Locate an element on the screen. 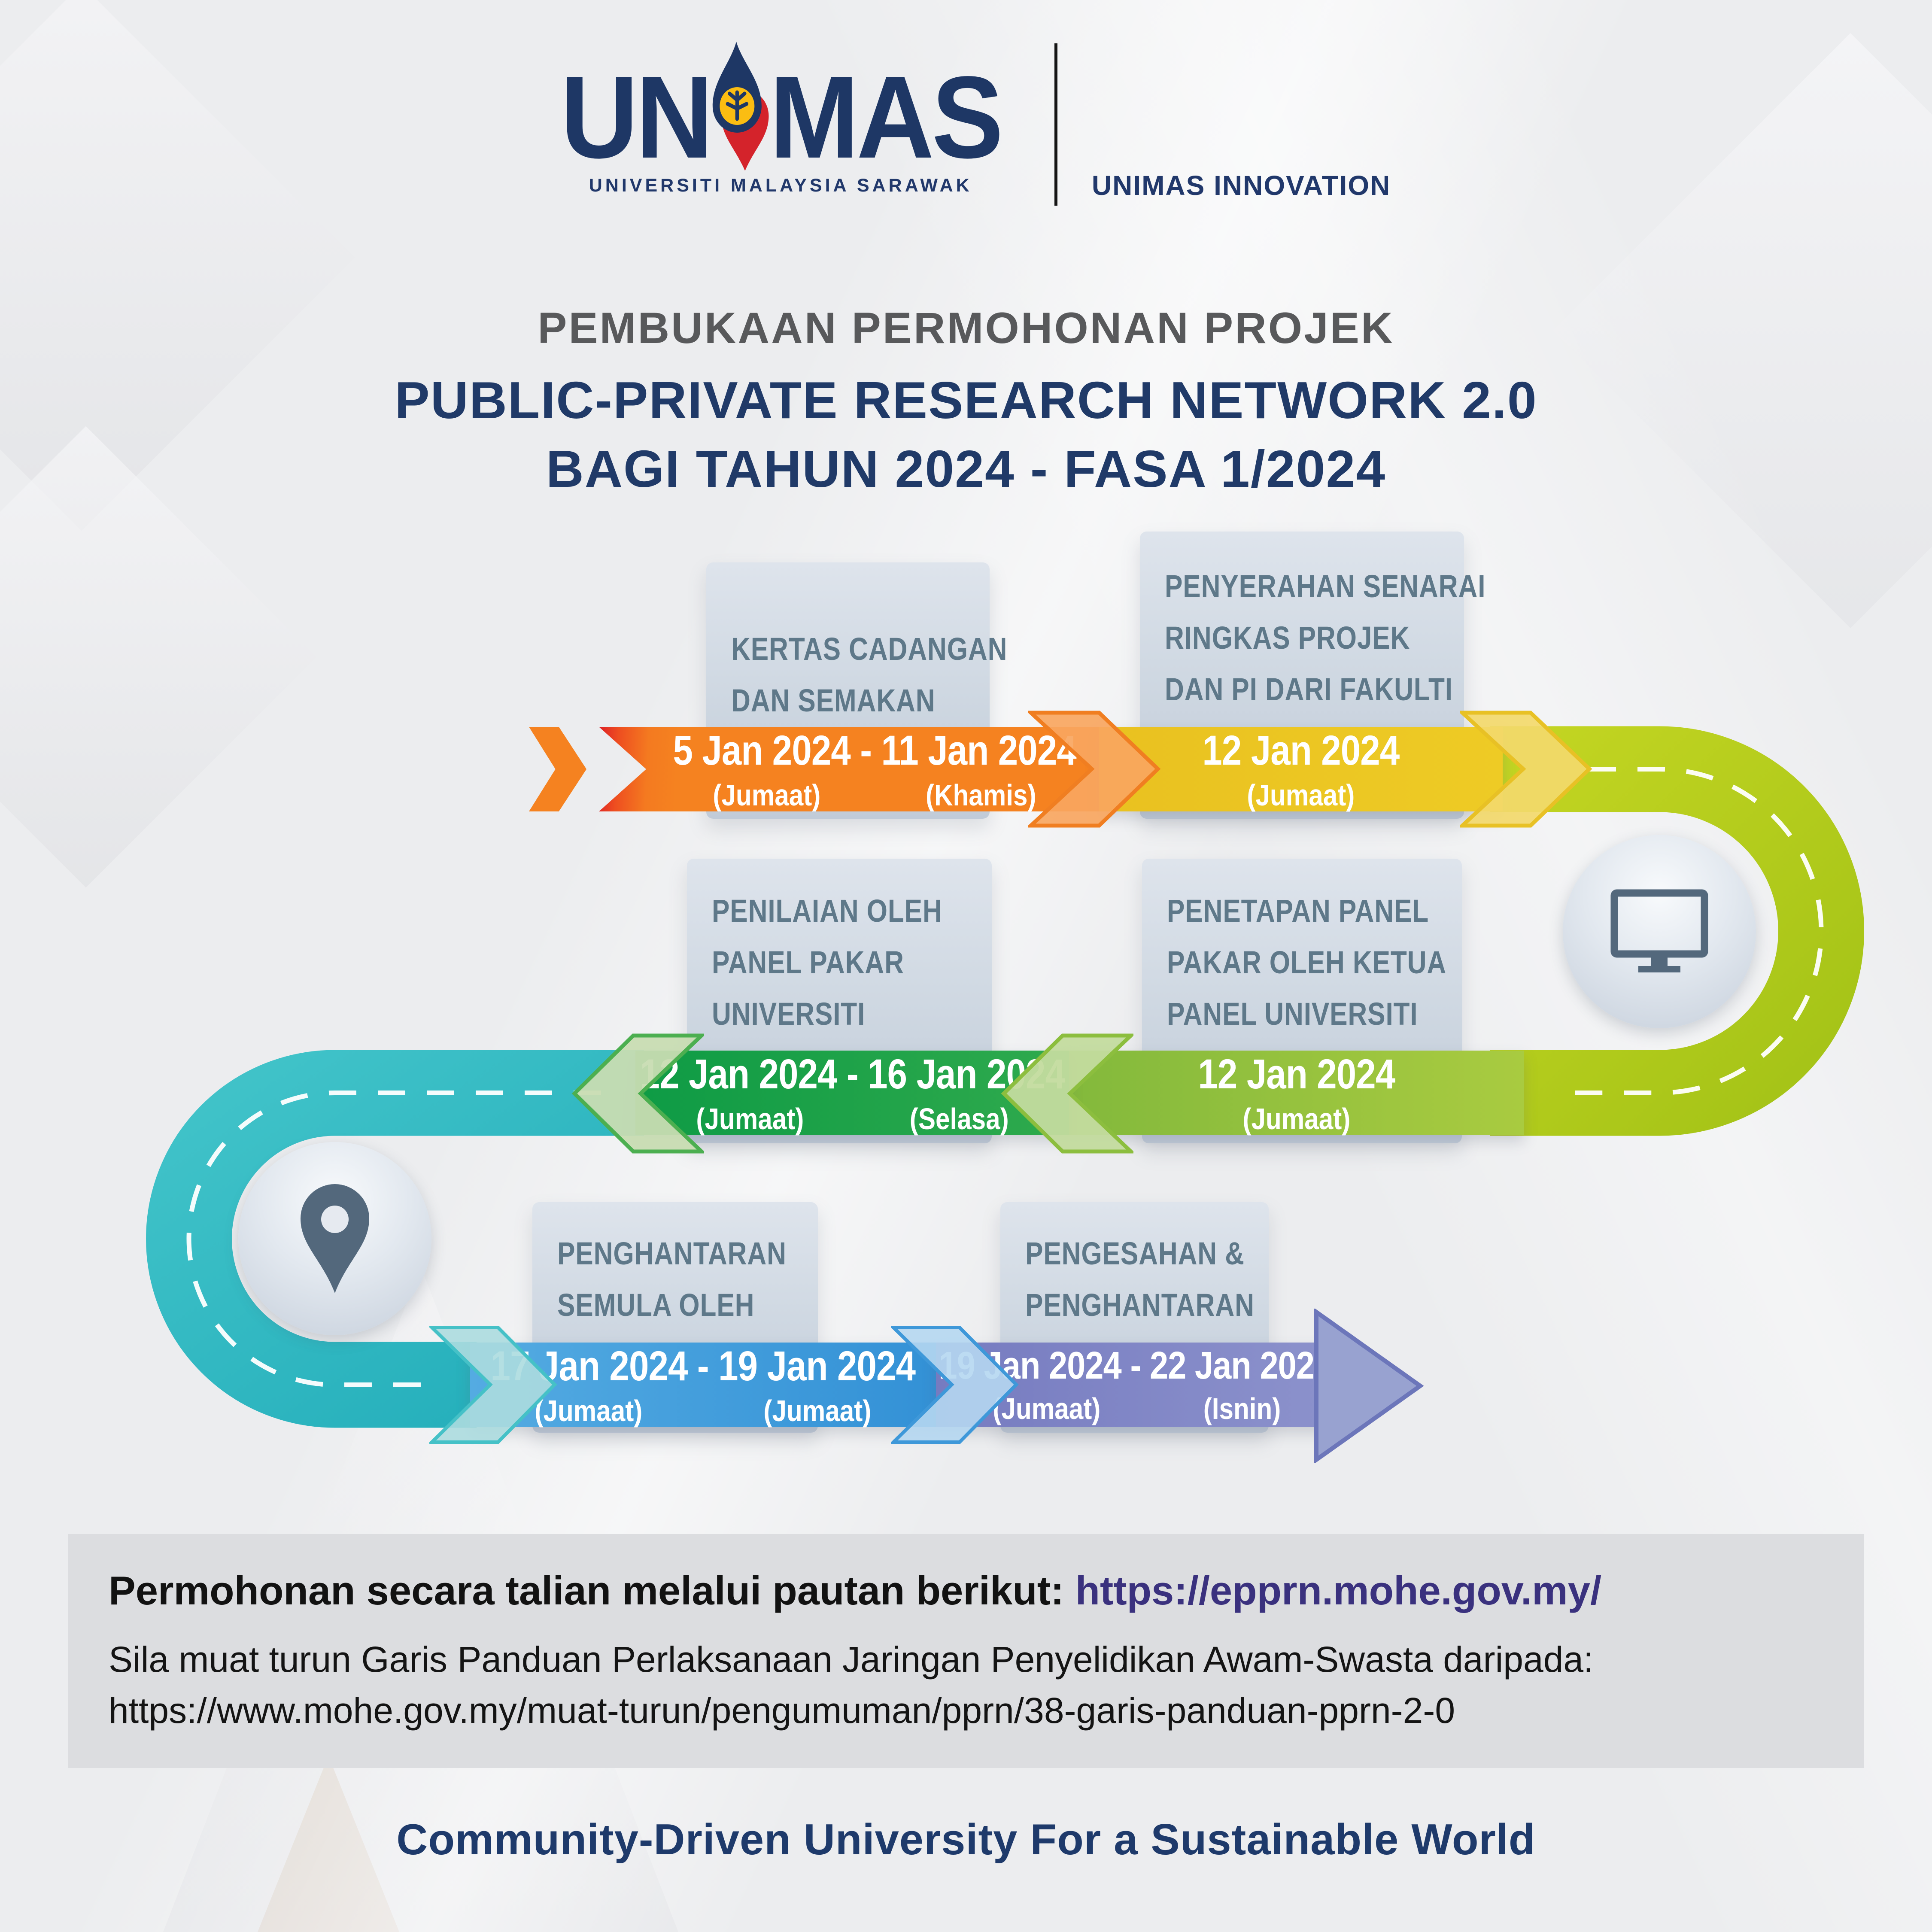 The image size is (1932, 1932). band-1-date: 5 Jan 2024 - 11 Jan 2024 is located at coordinates (875, 750).